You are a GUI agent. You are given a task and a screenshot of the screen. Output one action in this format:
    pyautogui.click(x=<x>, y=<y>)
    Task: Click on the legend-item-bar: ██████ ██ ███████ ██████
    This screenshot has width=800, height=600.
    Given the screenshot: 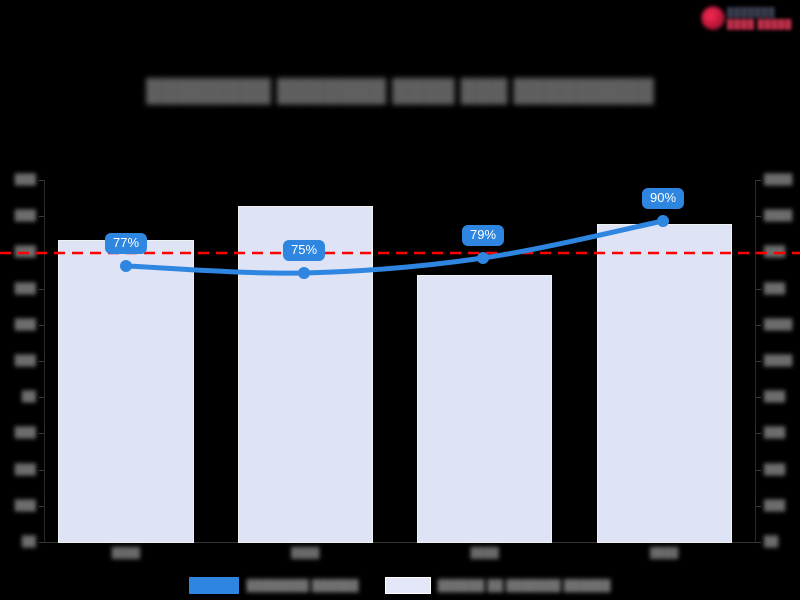 What is the action you would take?
    pyautogui.click(x=497, y=585)
    